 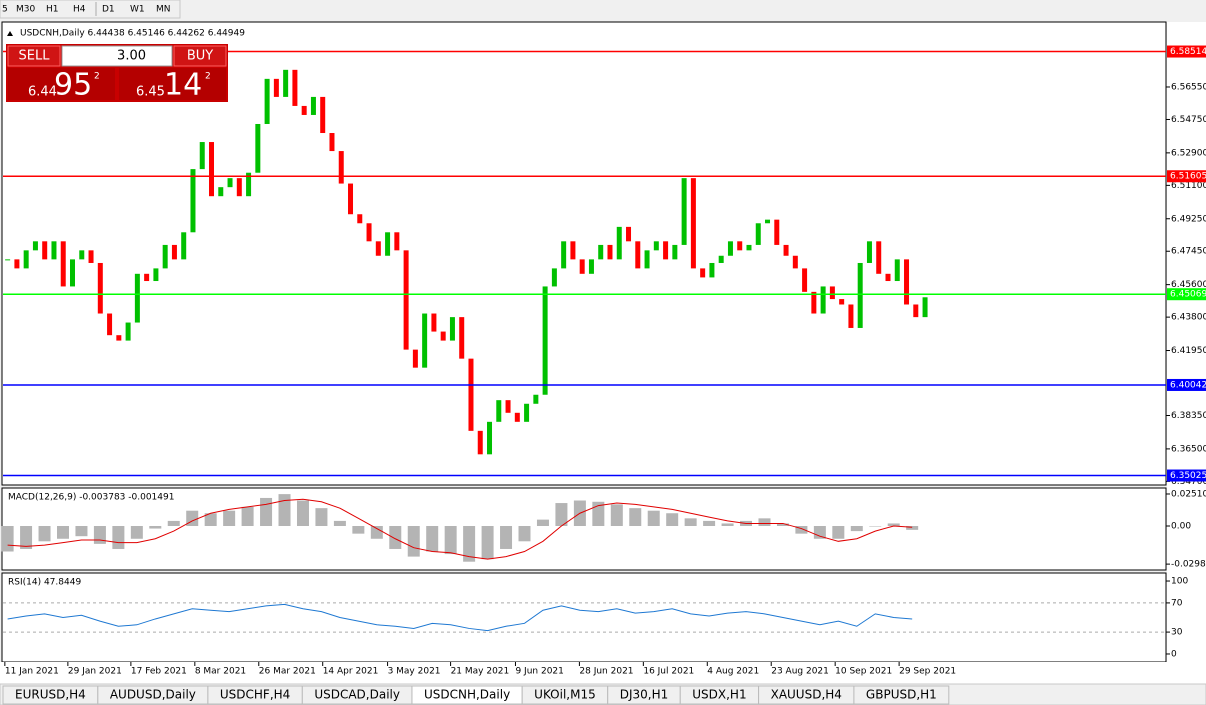 What do you see at coordinates (644, 695) in the screenshot?
I see `symbol-tab-label: DJ30,H1` at bounding box center [644, 695].